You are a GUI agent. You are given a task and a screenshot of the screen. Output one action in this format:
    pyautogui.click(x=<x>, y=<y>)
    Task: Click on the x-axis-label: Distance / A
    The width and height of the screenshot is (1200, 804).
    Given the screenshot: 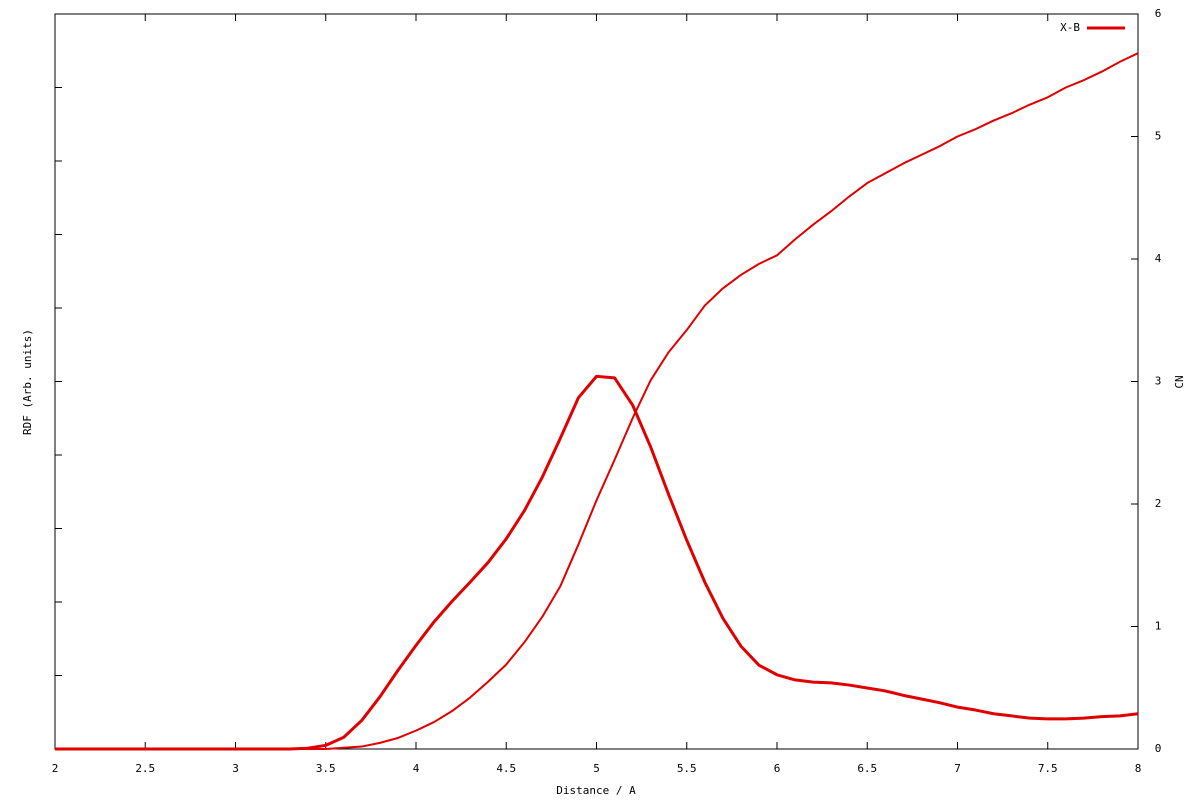 What is the action you would take?
    pyautogui.click(x=596, y=790)
    